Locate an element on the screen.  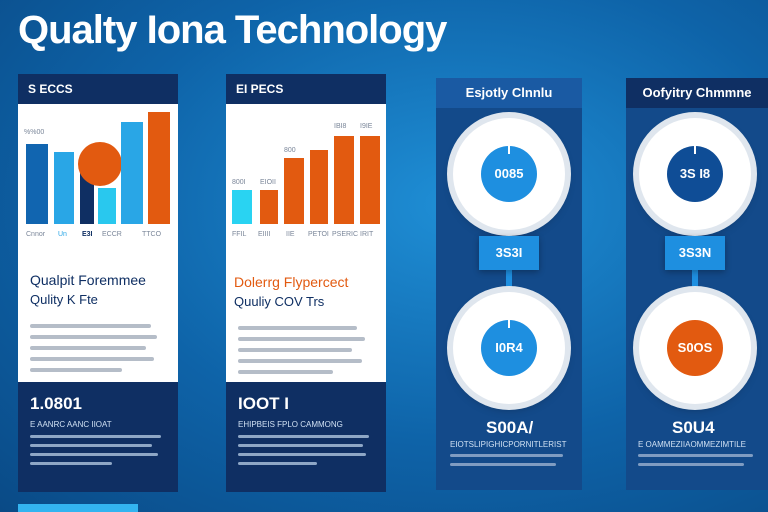
panel-header: S ECCS is located at coordinates (98, 89).